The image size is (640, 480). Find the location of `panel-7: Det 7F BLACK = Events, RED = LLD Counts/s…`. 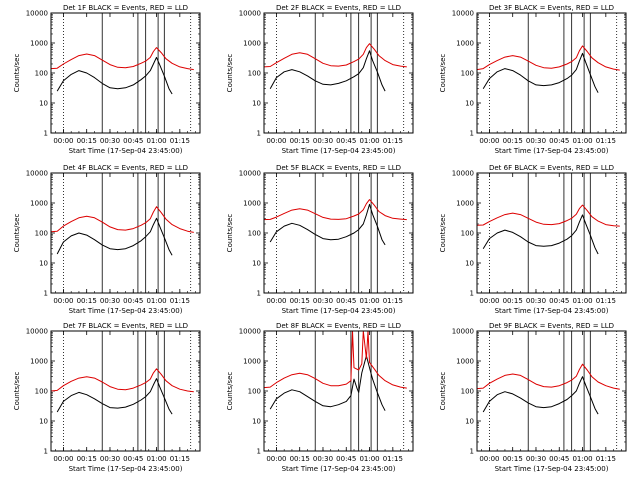

panel-7: Det 7F BLACK = Events, RED = LLD Counts/s… is located at coordinates (107, 397).